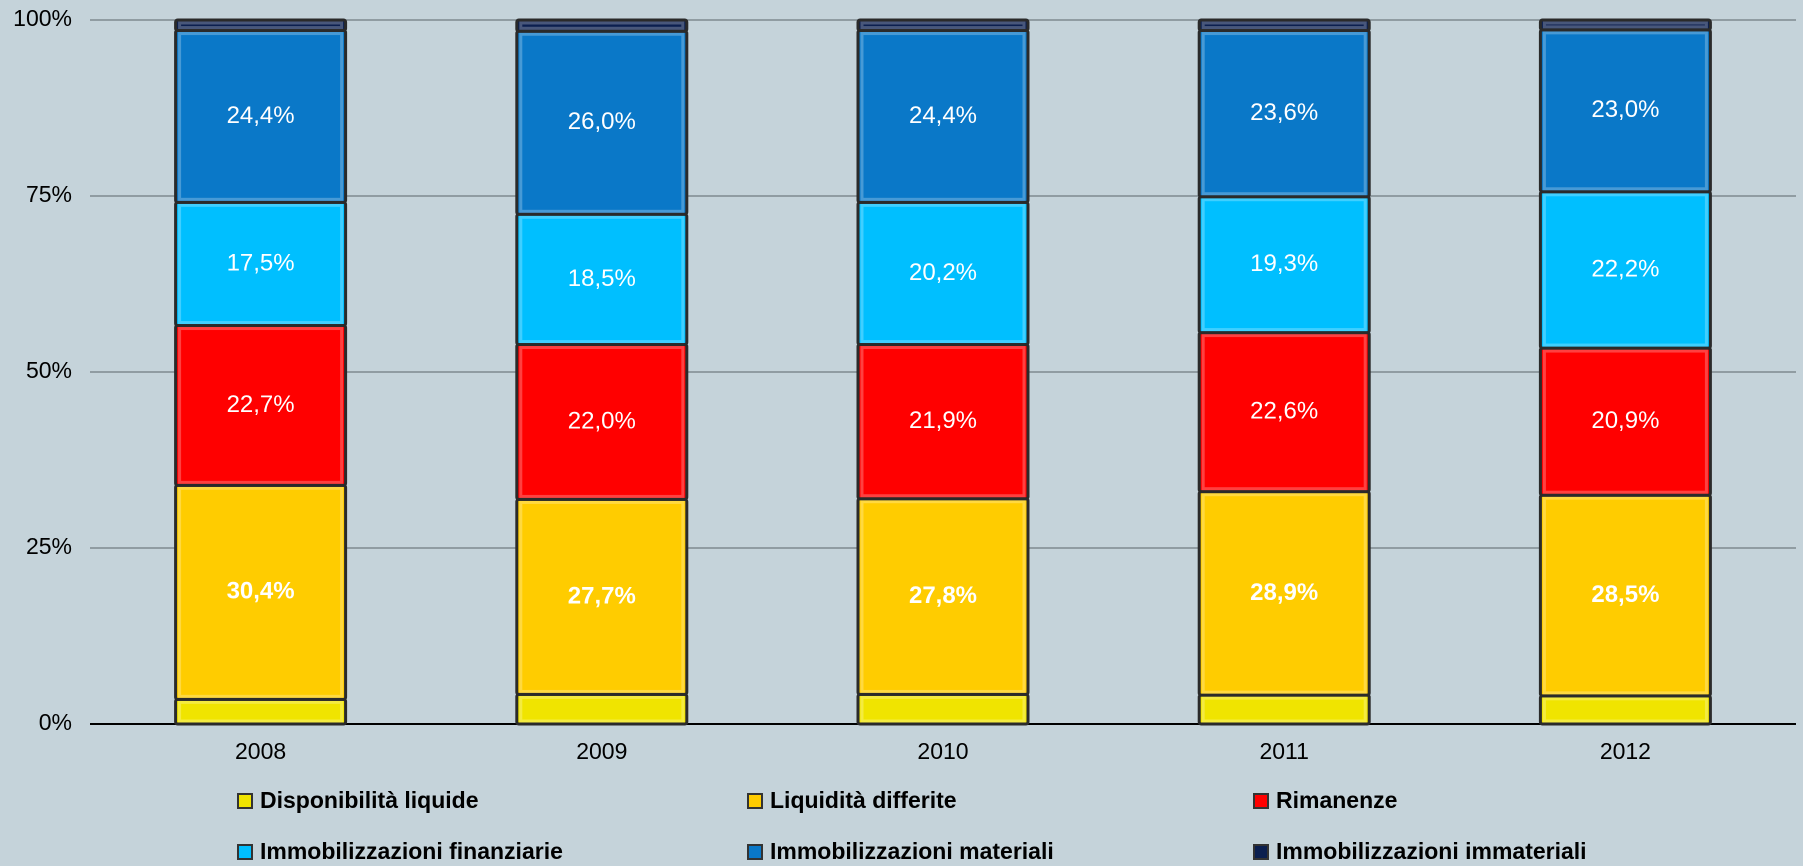 The width and height of the screenshot is (1803, 866). Describe the element at coordinates (42, 18) in the screenshot. I see `y-tick-label: 100%` at that location.